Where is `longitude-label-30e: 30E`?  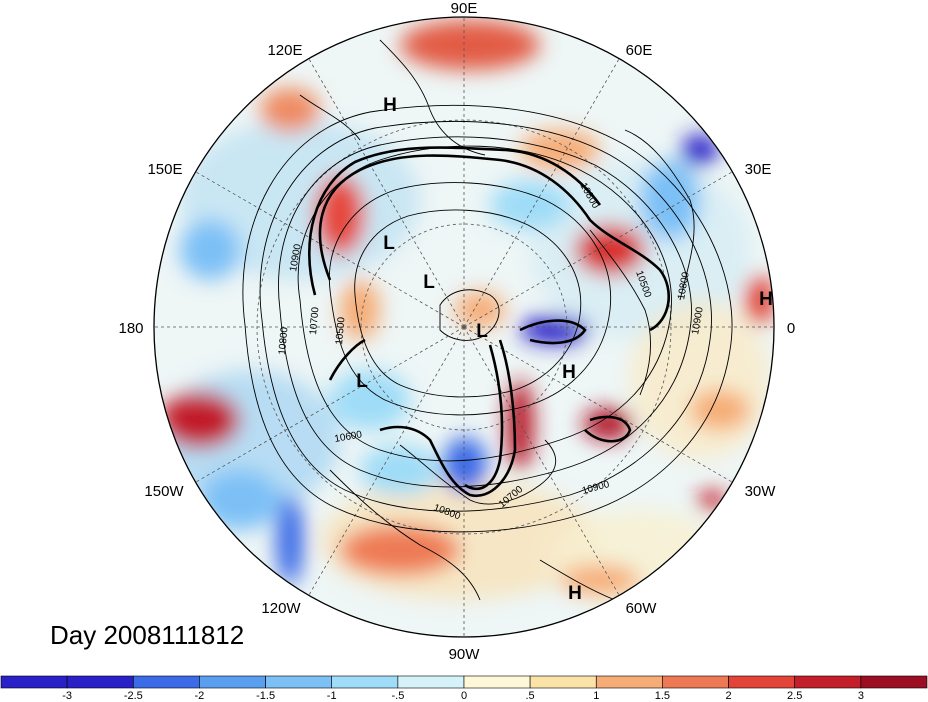
longitude-label-30e: 30E is located at coordinates (758, 169).